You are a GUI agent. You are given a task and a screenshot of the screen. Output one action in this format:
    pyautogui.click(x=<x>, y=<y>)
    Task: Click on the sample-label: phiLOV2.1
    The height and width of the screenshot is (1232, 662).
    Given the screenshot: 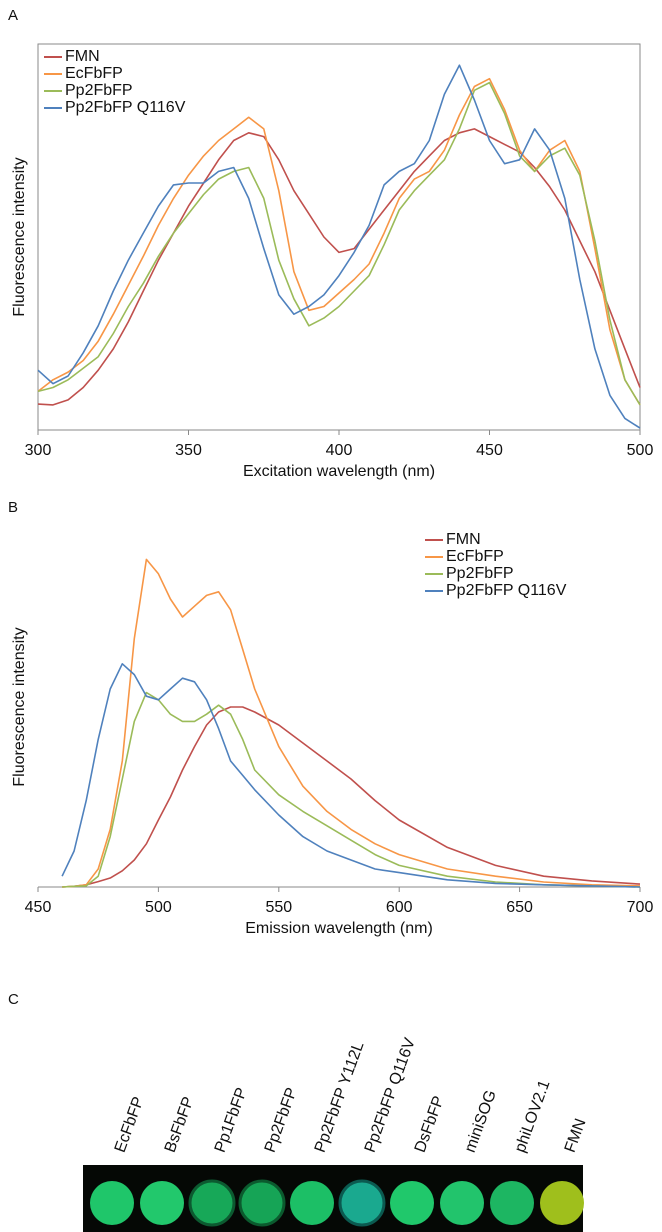 What is the action you would take?
    pyautogui.click(x=533, y=1116)
    